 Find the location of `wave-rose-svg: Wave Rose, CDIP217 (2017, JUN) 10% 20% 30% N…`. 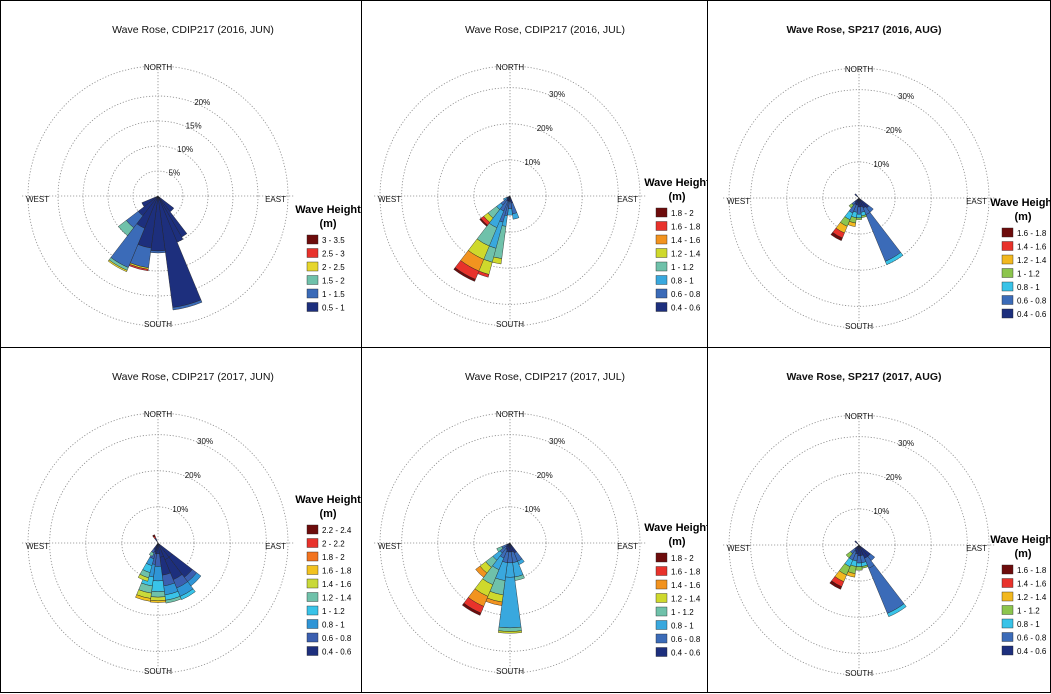

wave-rose-svg: Wave Rose, CDIP217 (2017, JUN) 10% 20% 30% N… is located at coordinates (191, 523).